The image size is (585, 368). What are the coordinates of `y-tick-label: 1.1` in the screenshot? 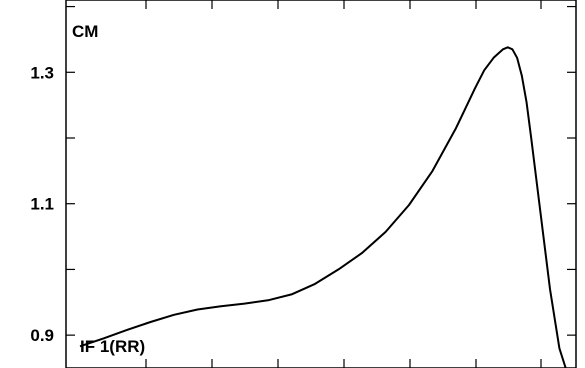 It's located at (42, 204).